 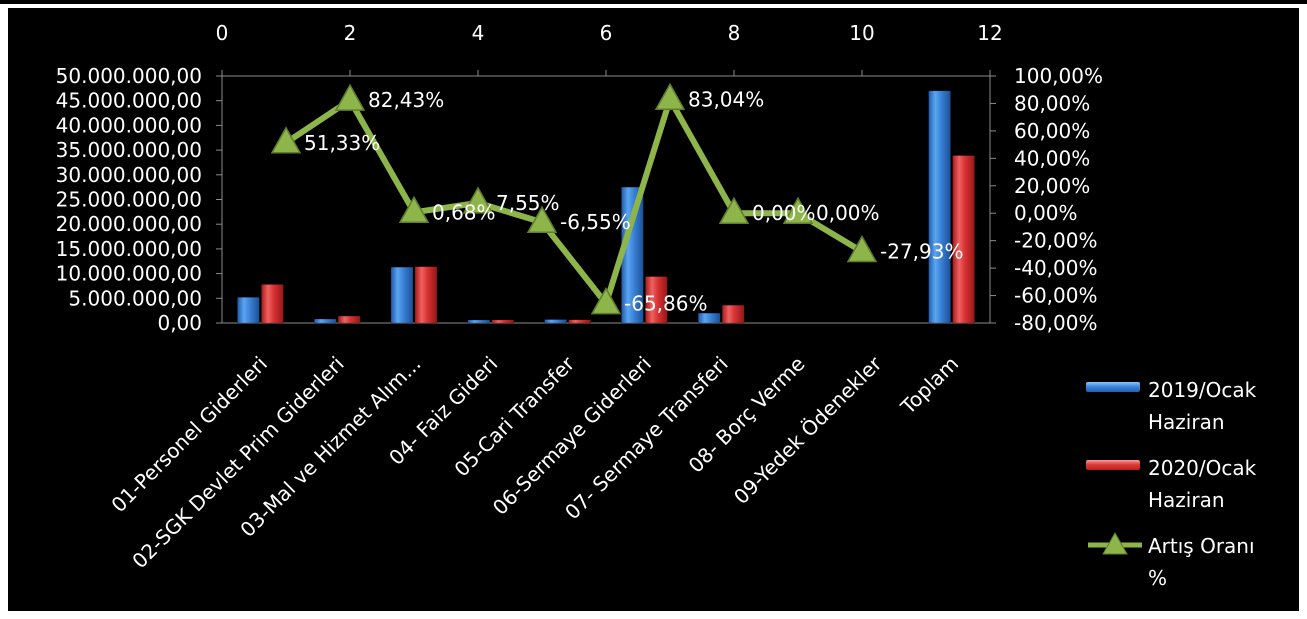 I want to click on legend-label-2020-line2: Haziran, so click(x=1186, y=500).